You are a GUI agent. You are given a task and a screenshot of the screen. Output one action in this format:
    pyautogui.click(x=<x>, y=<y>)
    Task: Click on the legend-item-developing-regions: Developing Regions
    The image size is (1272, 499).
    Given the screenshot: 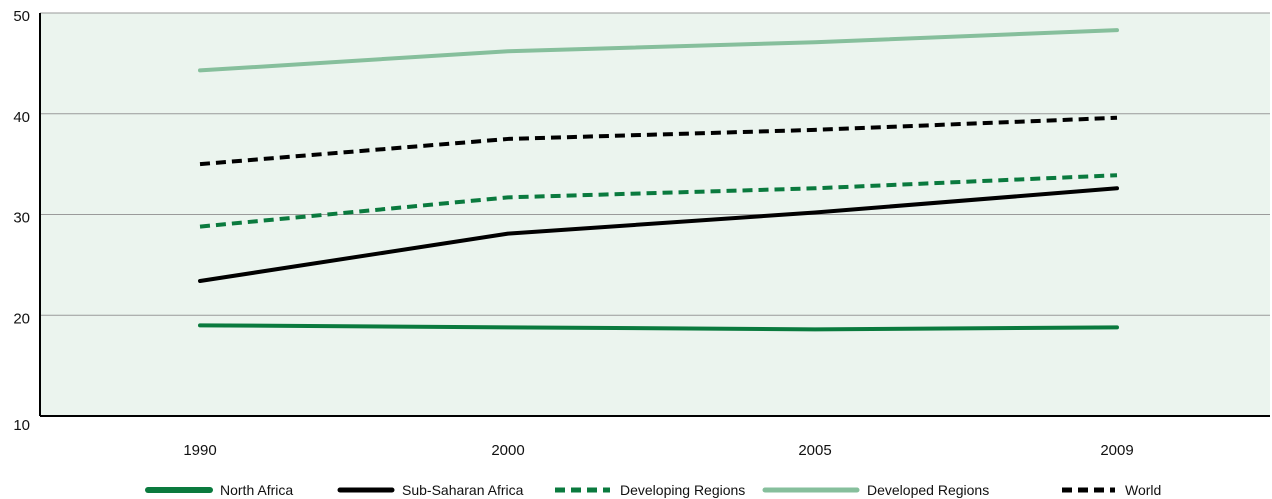 What is the action you would take?
    pyautogui.click(x=650, y=490)
    